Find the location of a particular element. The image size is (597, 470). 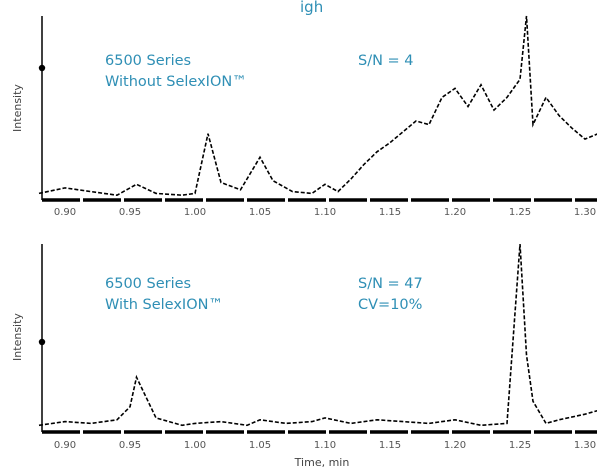

top-annotation-sn: S/N = 4 is located at coordinates (386, 61).